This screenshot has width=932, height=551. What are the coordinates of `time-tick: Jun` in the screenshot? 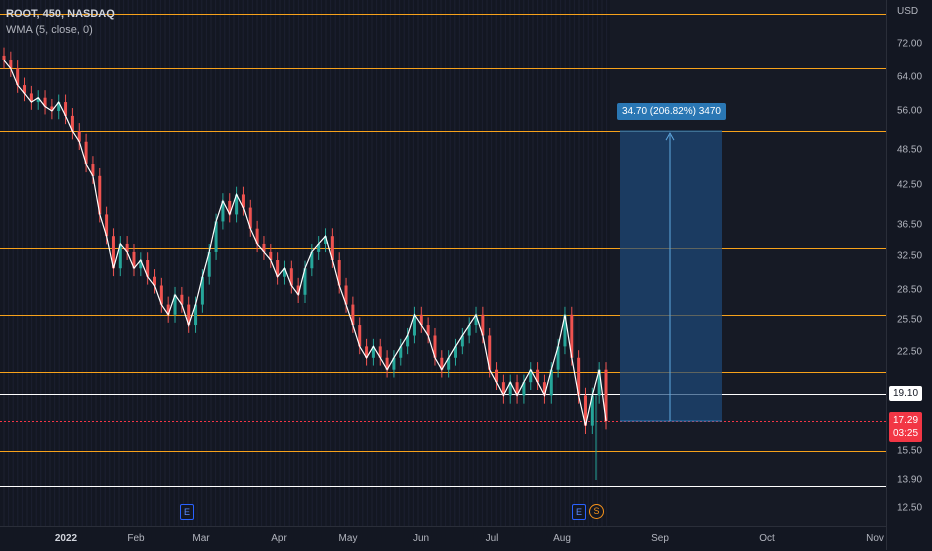 It's located at (421, 538).